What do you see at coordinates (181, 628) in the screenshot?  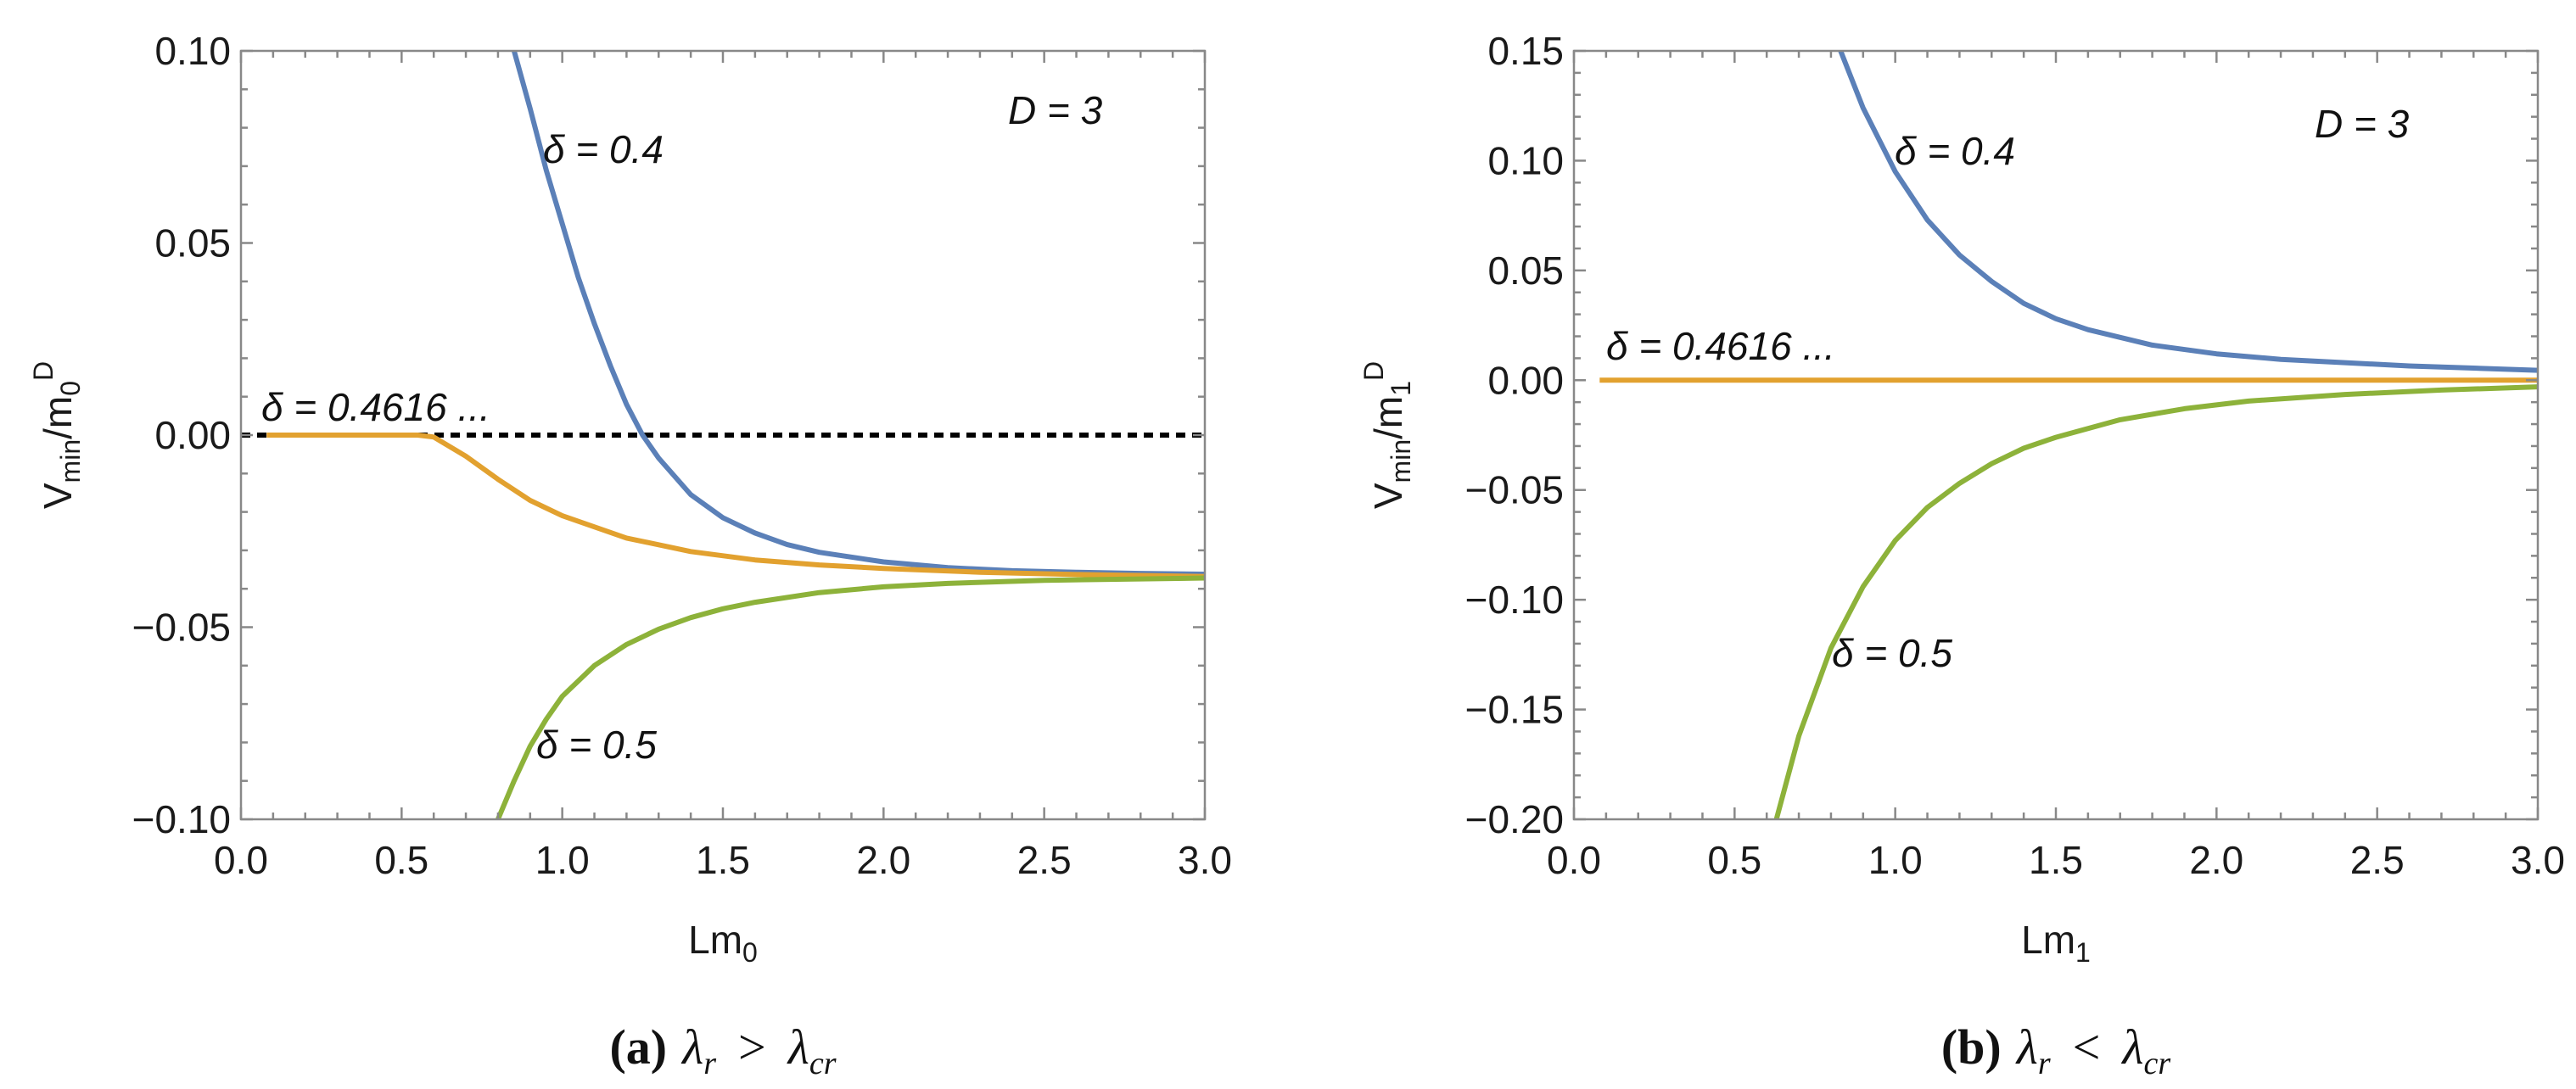 I see `panel-a-ytick: −0.05` at bounding box center [181, 628].